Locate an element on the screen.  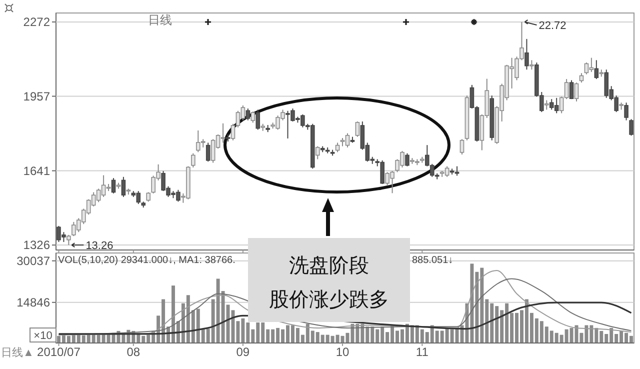
annotation: VOL(5,10,20) 29341.000↓, MA1: 38766. is located at coordinates (147, 260).